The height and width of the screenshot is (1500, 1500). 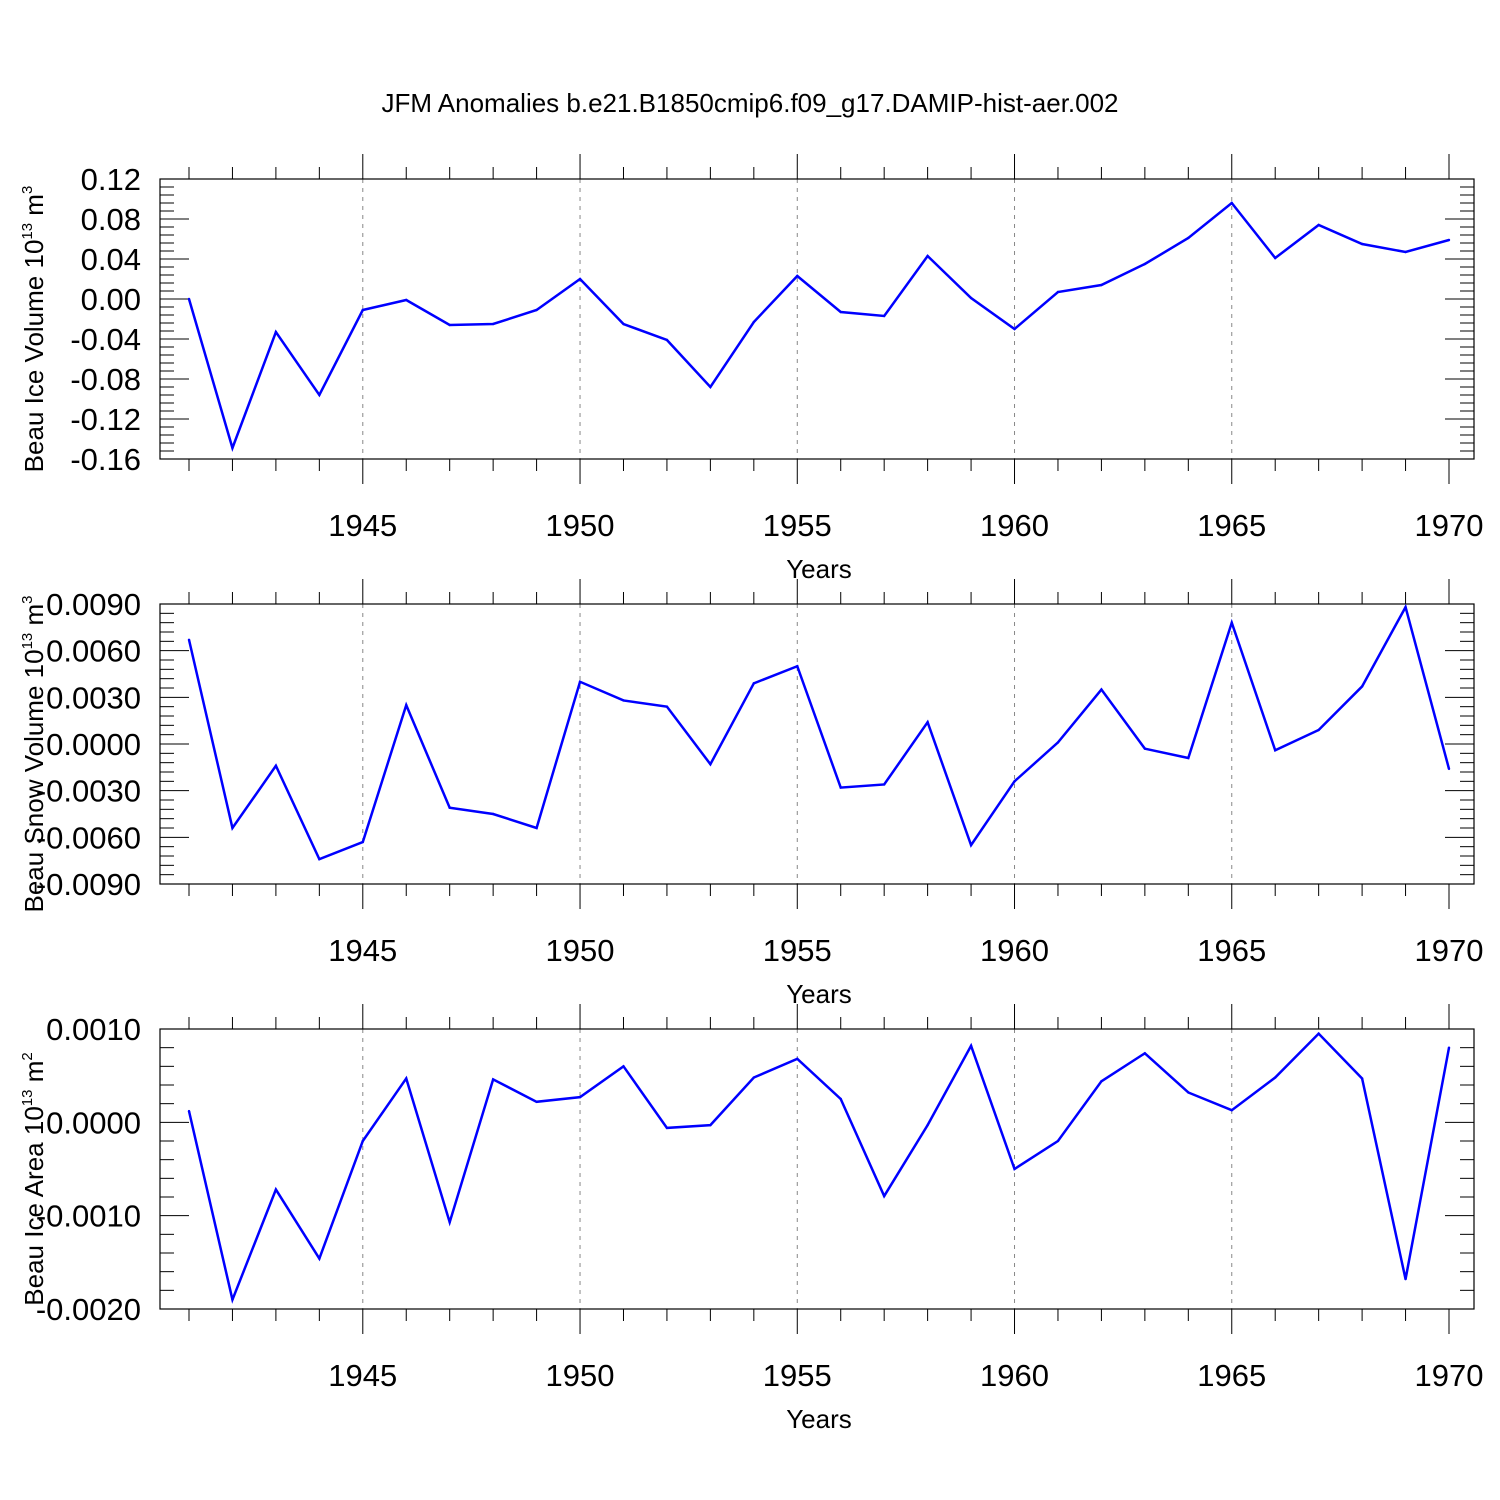 I want to click on y-tick-label: 0.08, so click(x=111, y=219).